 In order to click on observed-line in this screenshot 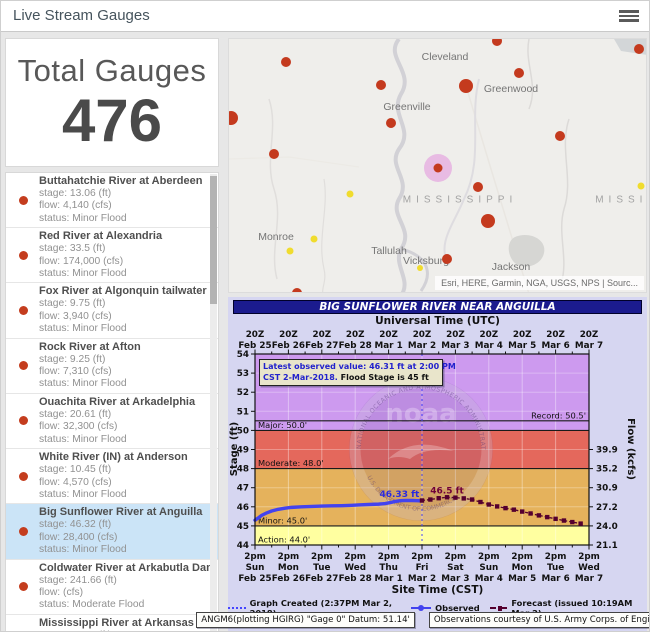, I will do `click(338, 510)`.